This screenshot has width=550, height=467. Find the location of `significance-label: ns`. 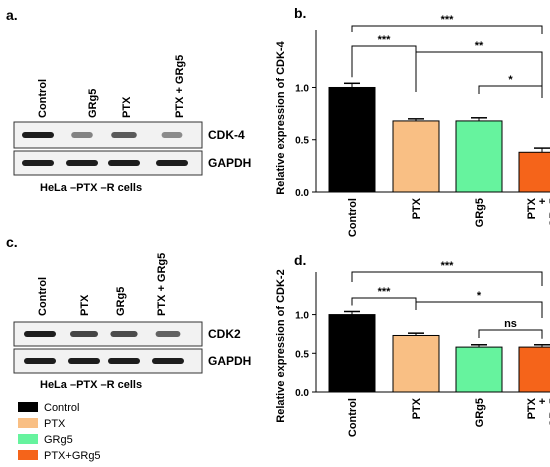

significance-label: ns is located at coordinates (510, 324).